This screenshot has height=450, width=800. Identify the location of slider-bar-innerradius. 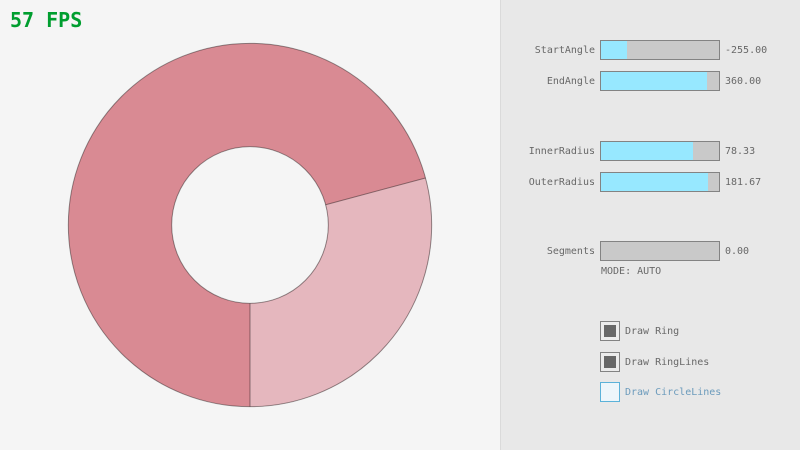
(660, 151).